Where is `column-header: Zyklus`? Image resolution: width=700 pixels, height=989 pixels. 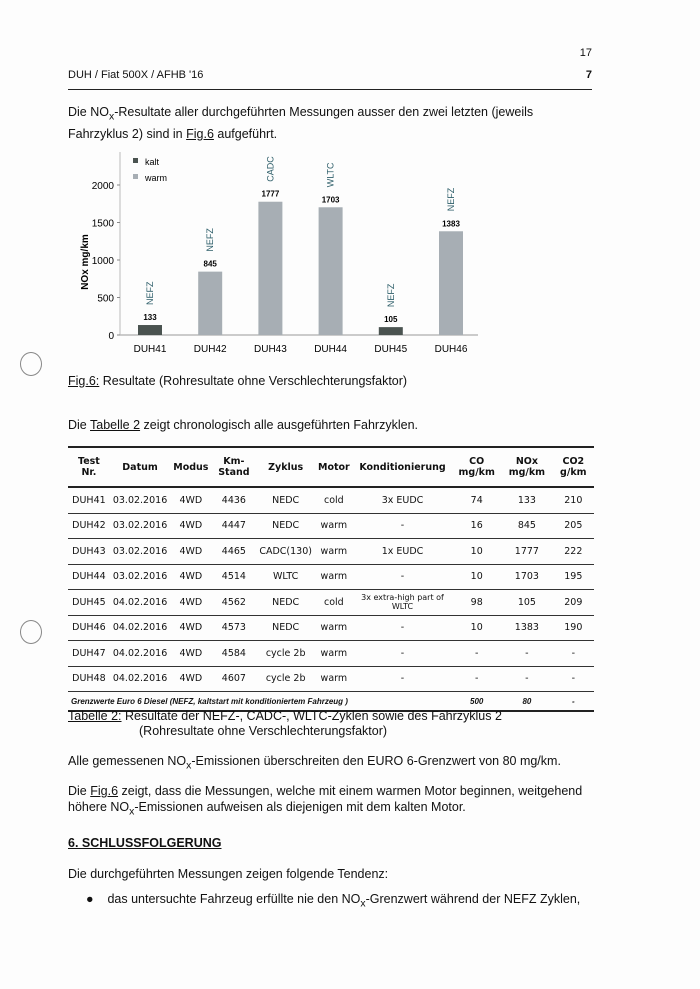
column-header: Zyklus is located at coordinates (285, 467).